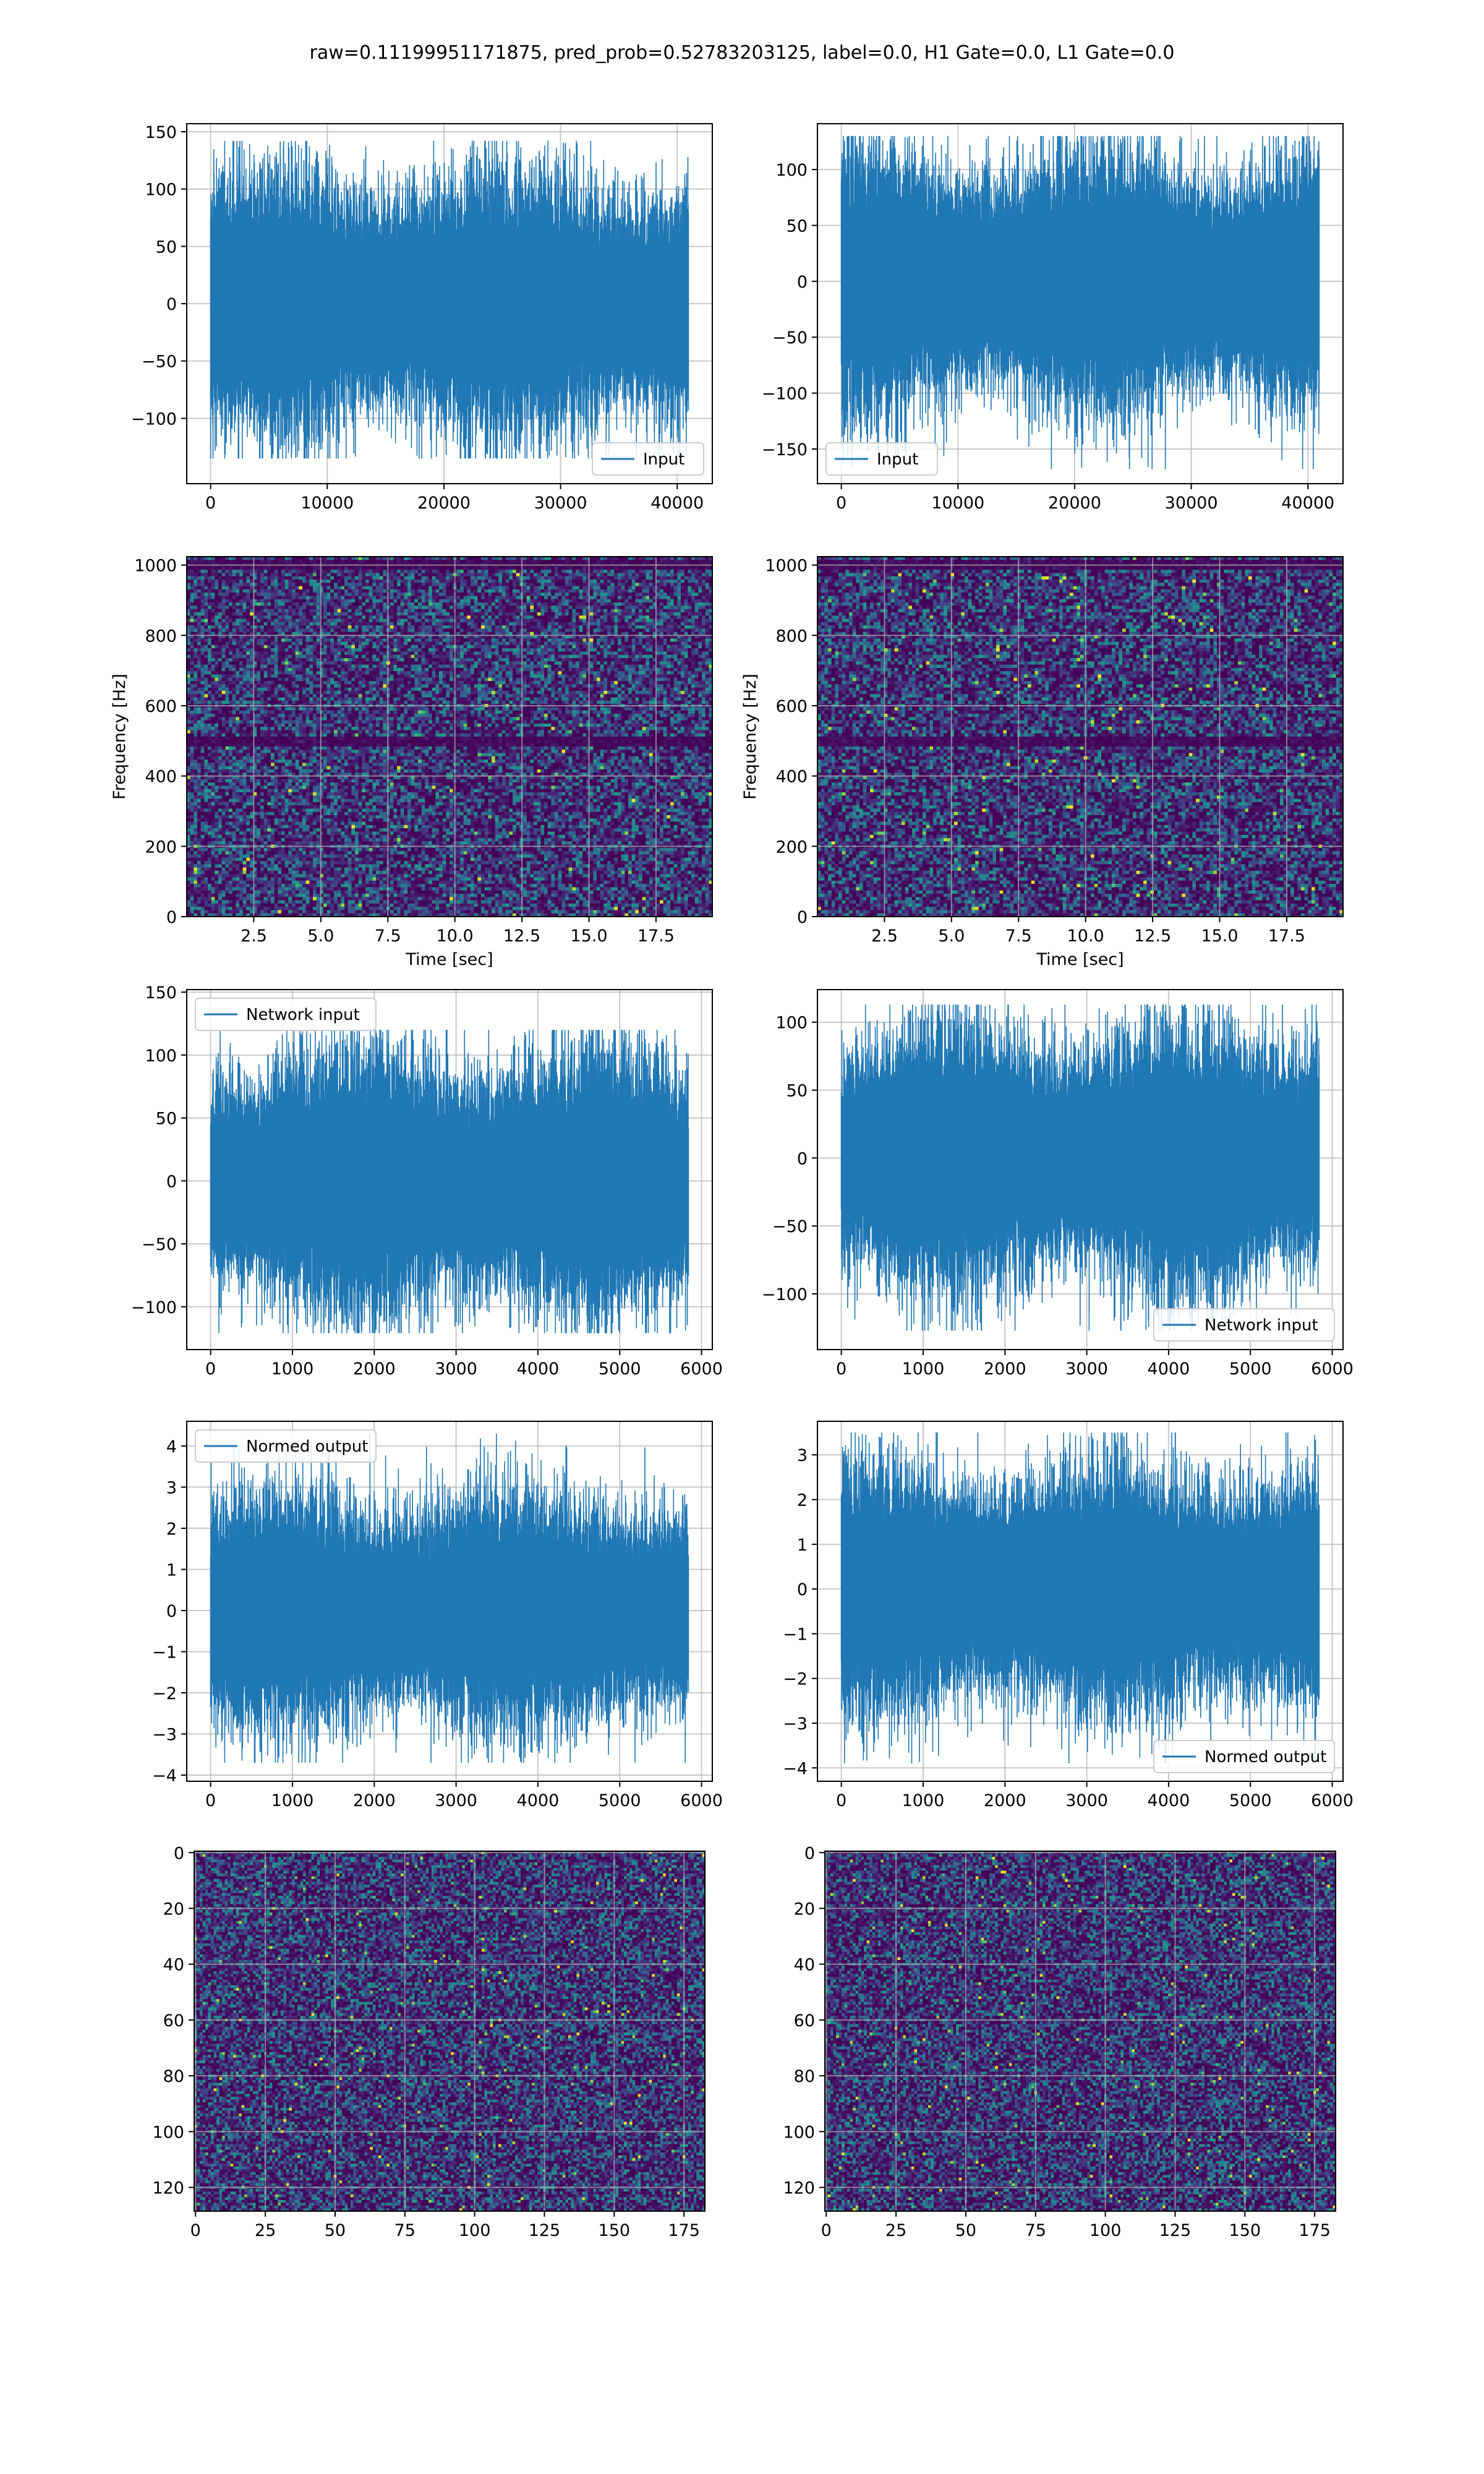  What do you see at coordinates (210, 1800) in the screenshot?
I see `h1-normed-output-xtick-label-0: 0` at bounding box center [210, 1800].